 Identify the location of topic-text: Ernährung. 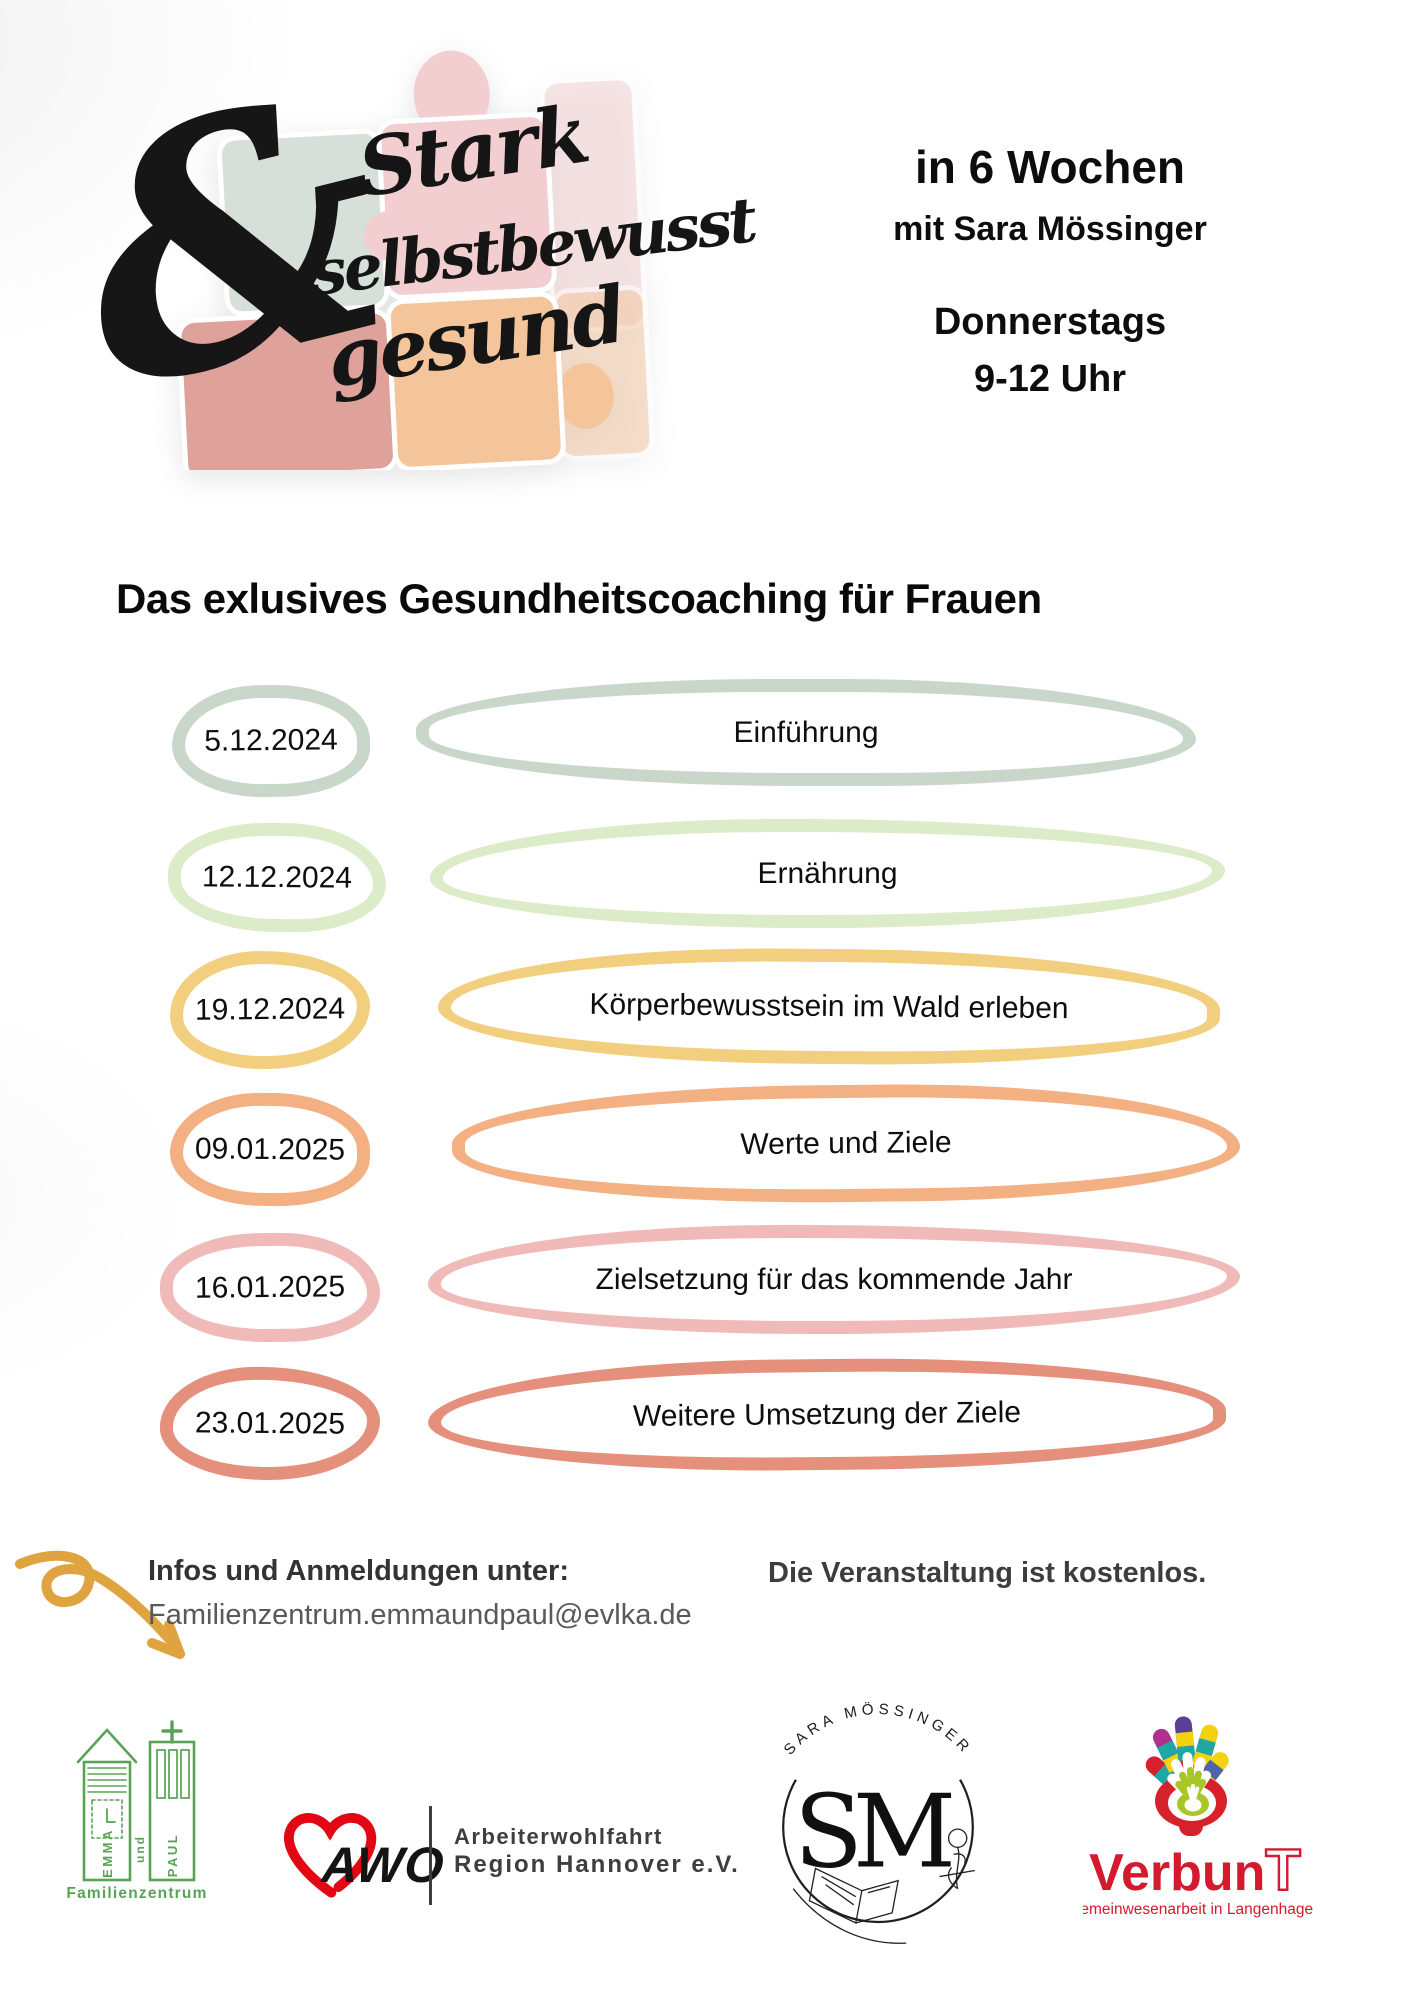
(827, 873).